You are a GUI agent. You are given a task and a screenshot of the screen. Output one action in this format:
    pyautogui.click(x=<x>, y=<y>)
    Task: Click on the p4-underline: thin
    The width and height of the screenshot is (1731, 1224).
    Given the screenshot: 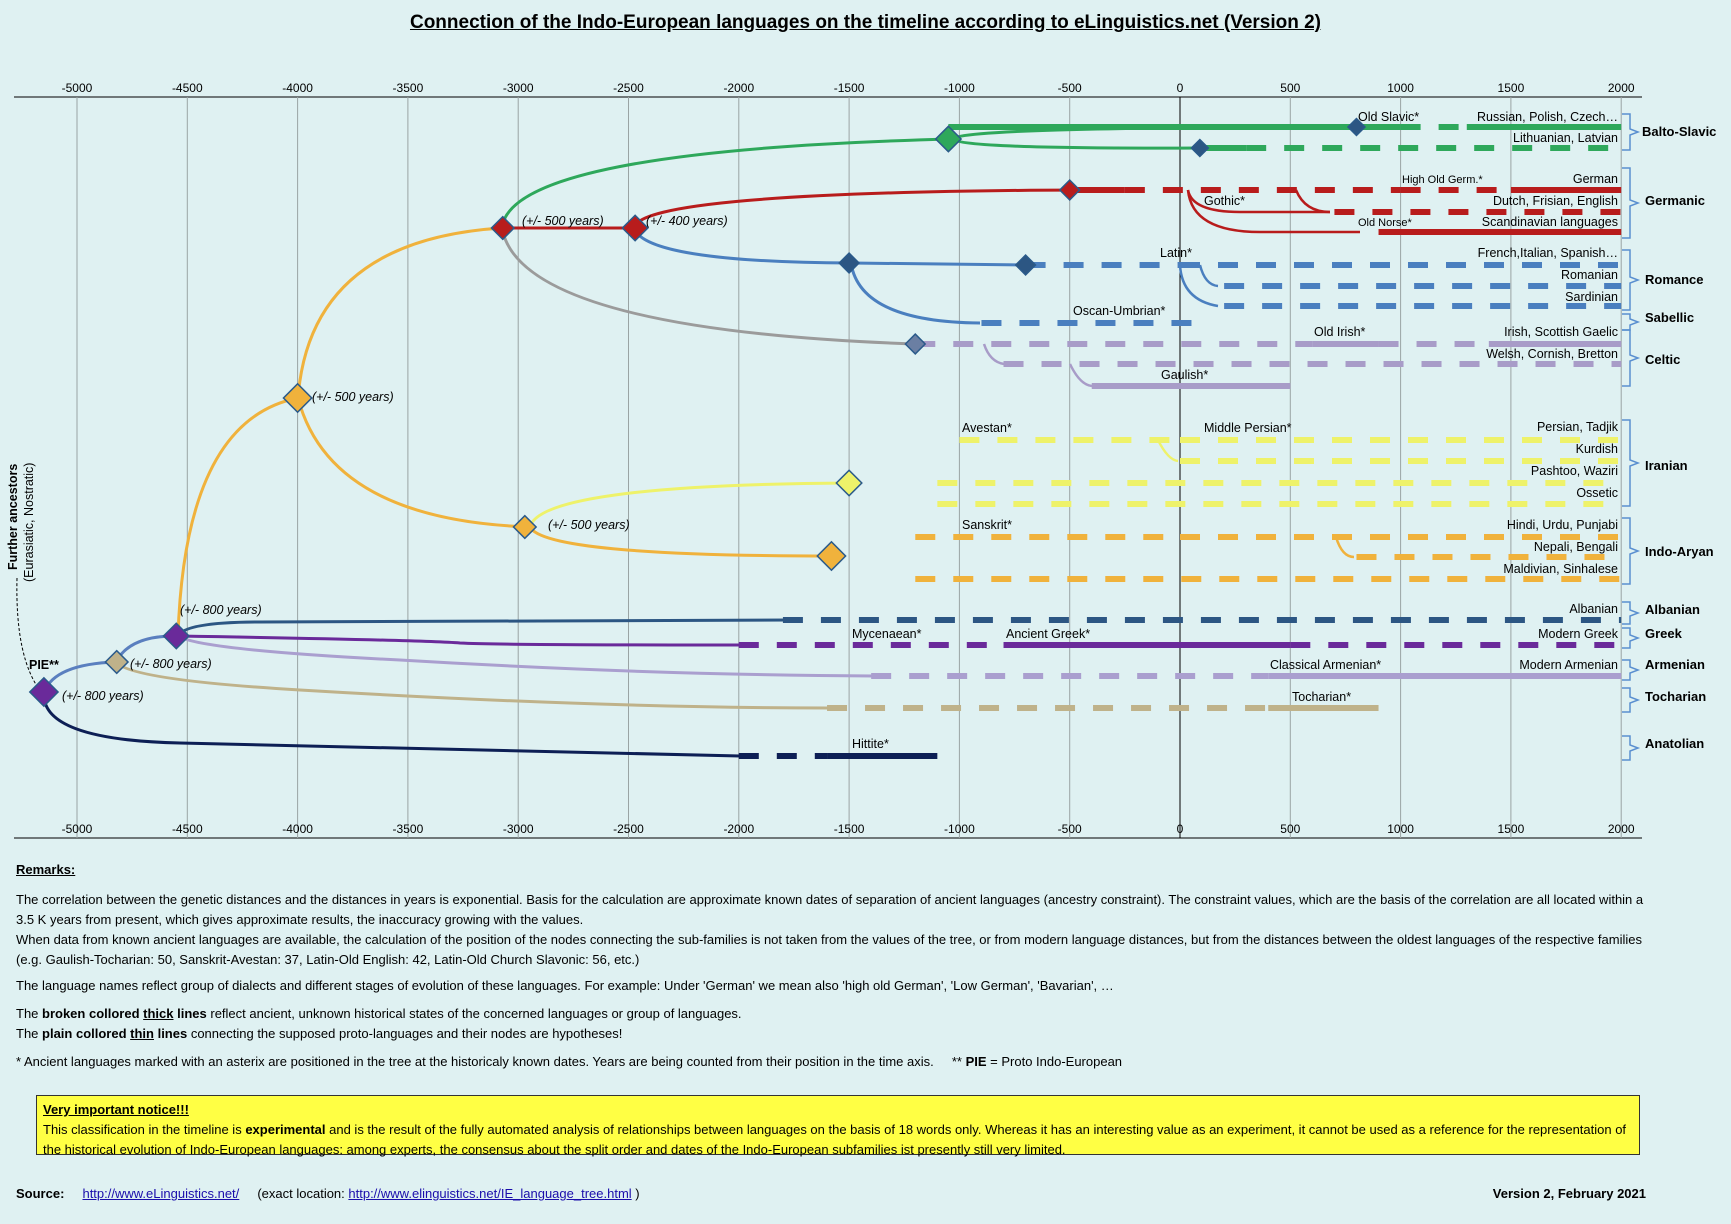 What is the action you would take?
    pyautogui.click(x=142, y=1033)
    